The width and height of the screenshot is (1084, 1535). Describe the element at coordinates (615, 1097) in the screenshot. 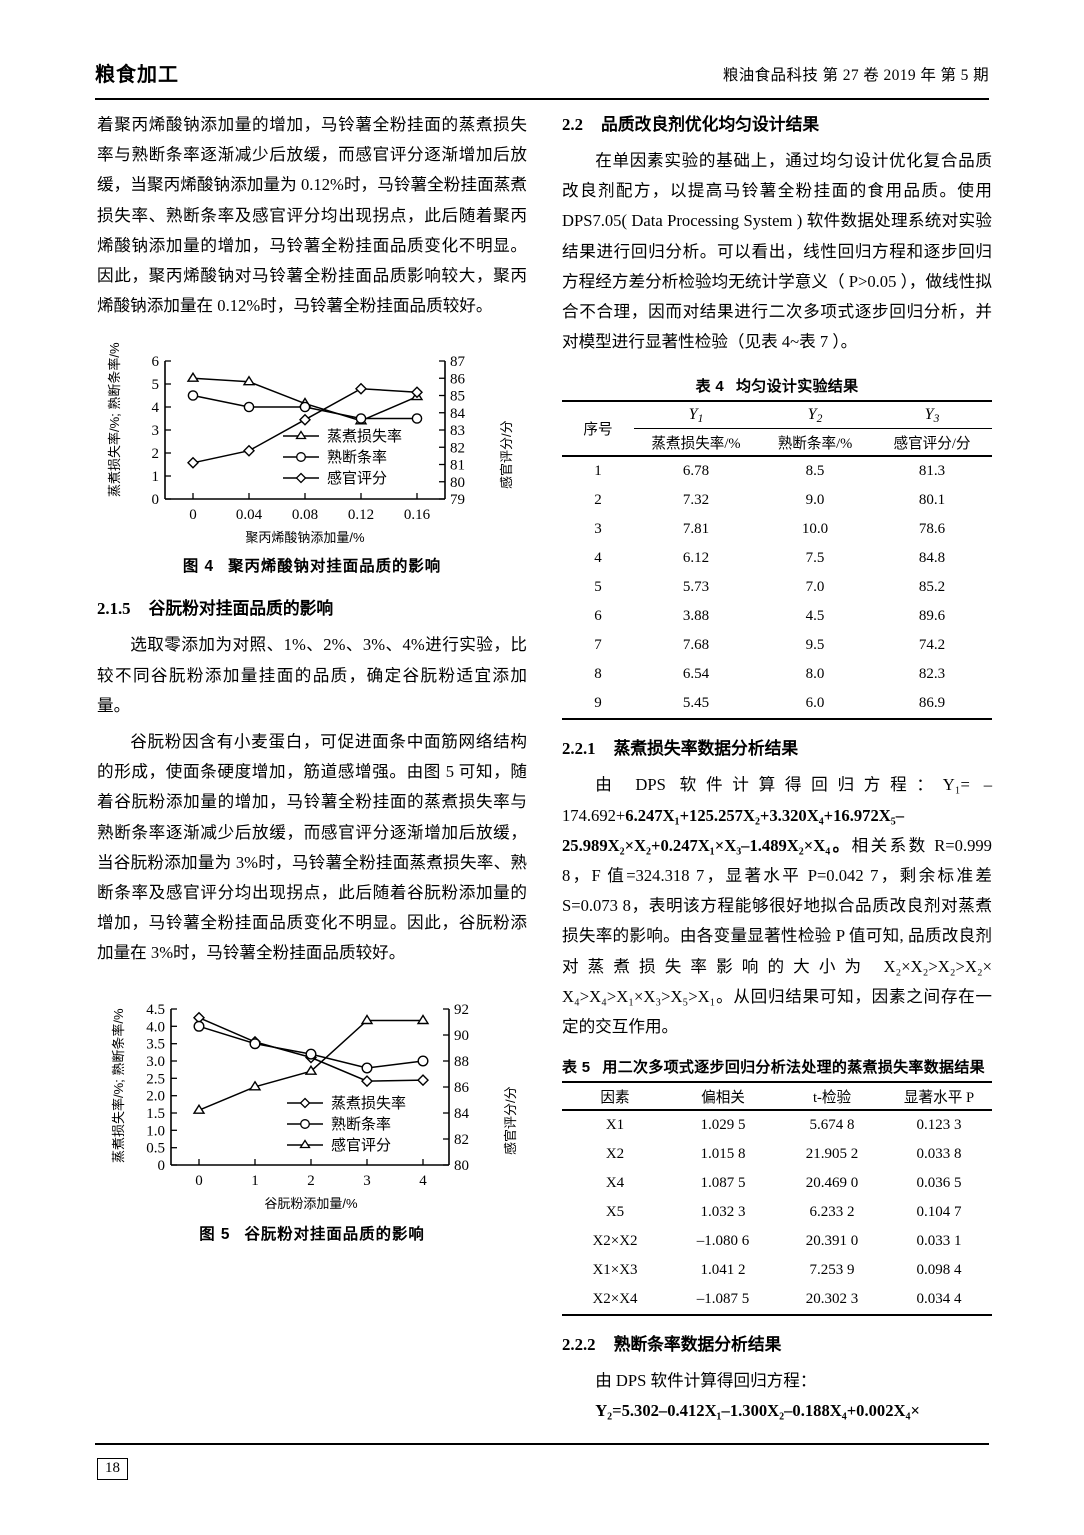

I see `table-5-header-0: 因素` at that location.